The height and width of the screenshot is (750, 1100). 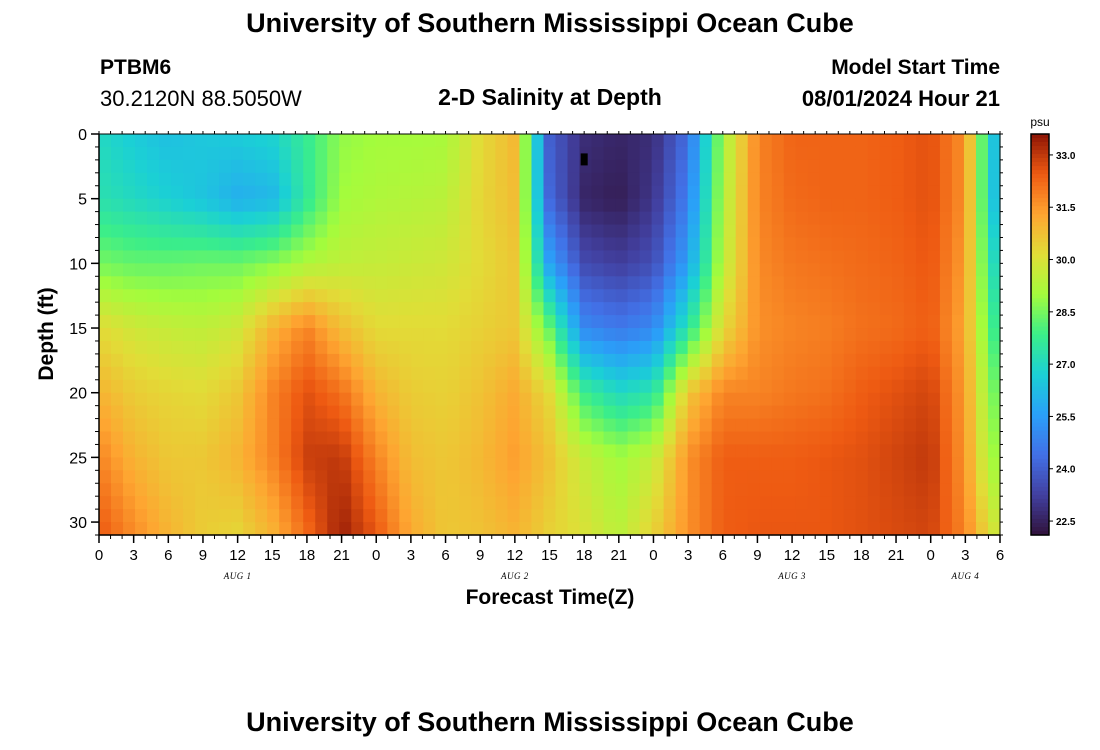 What do you see at coordinates (964, 576) in the screenshot?
I see `date-label: AUG 4` at bounding box center [964, 576].